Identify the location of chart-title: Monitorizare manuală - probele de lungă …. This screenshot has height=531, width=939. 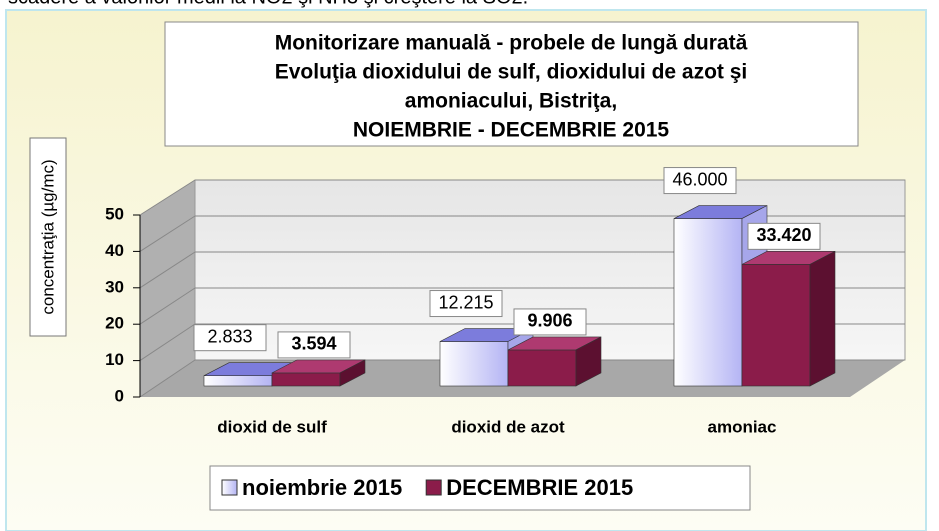
(511, 43).